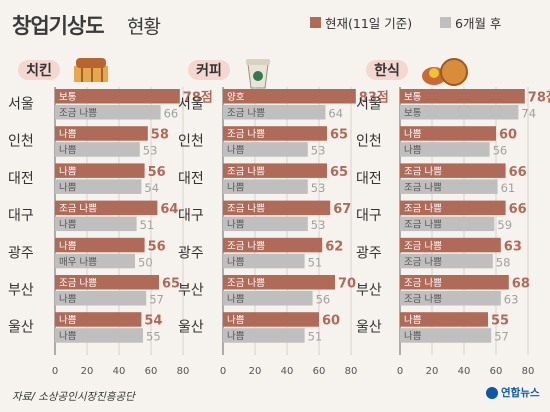 The height and width of the screenshot is (412, 550). I want to click on panel-title-pill, so click(387, 70).